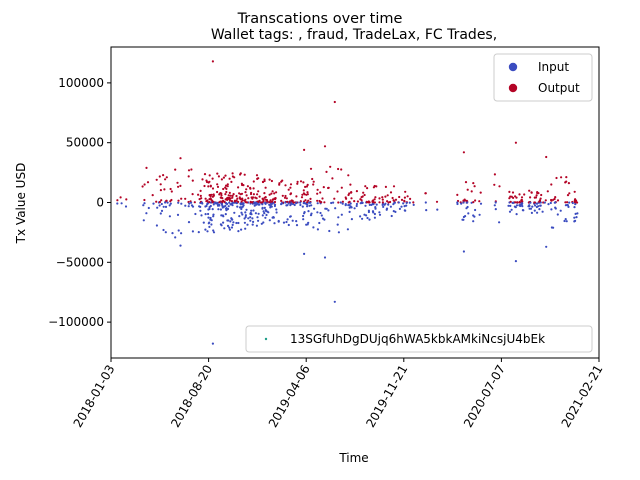 This screenshot has height=480, width=640. What do you see at coordinates (21, 204) in the screenshot?
I see `y-axis-label: Tx Value USD` at bounding box center [21, 204].